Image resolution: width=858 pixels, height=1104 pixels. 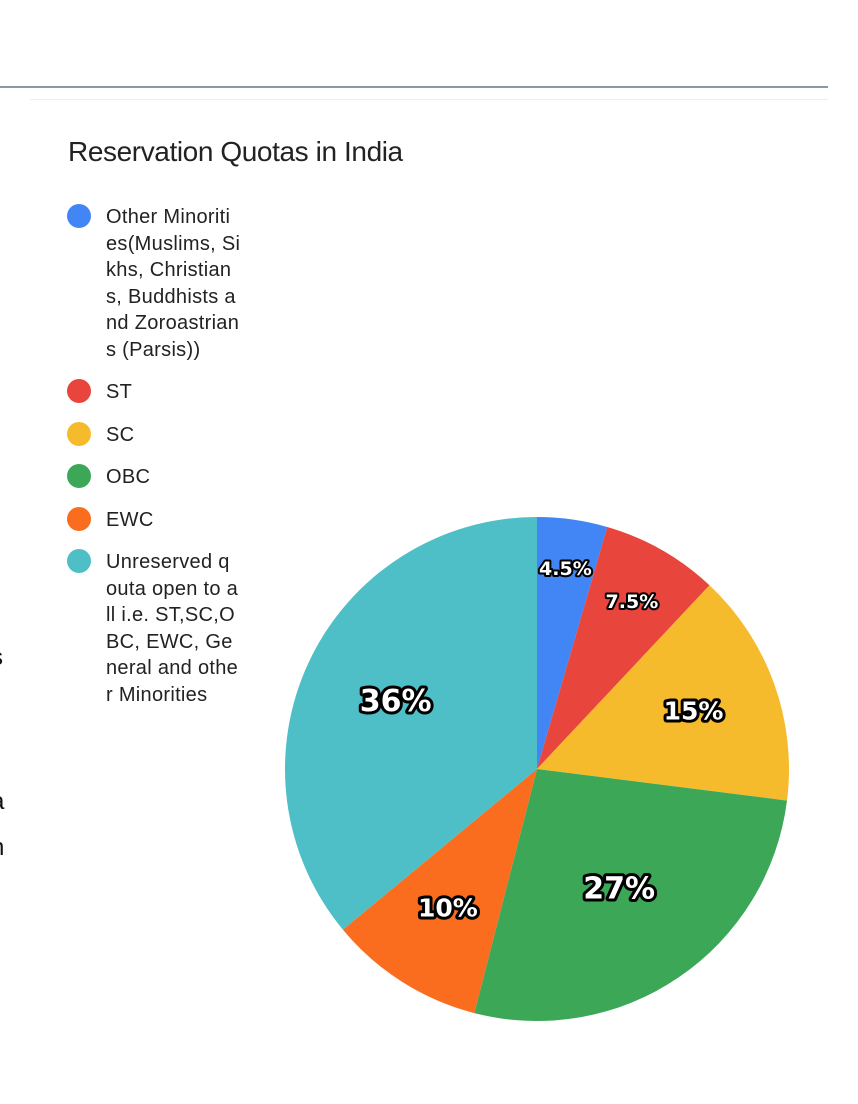 What do you see at coordinates (414, 87) in the screenshot?
I see `top-divider` at bounding box center [414, 87].